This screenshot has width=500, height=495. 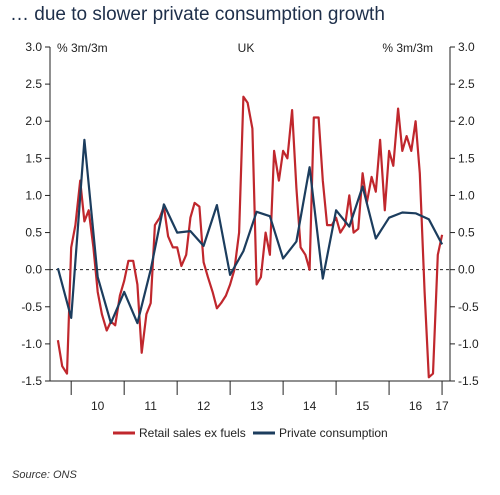 What do you see at coordinates (310, 406) in the screenshot?
I see `x-tick-label: 14` at bounding box center [310, 406].